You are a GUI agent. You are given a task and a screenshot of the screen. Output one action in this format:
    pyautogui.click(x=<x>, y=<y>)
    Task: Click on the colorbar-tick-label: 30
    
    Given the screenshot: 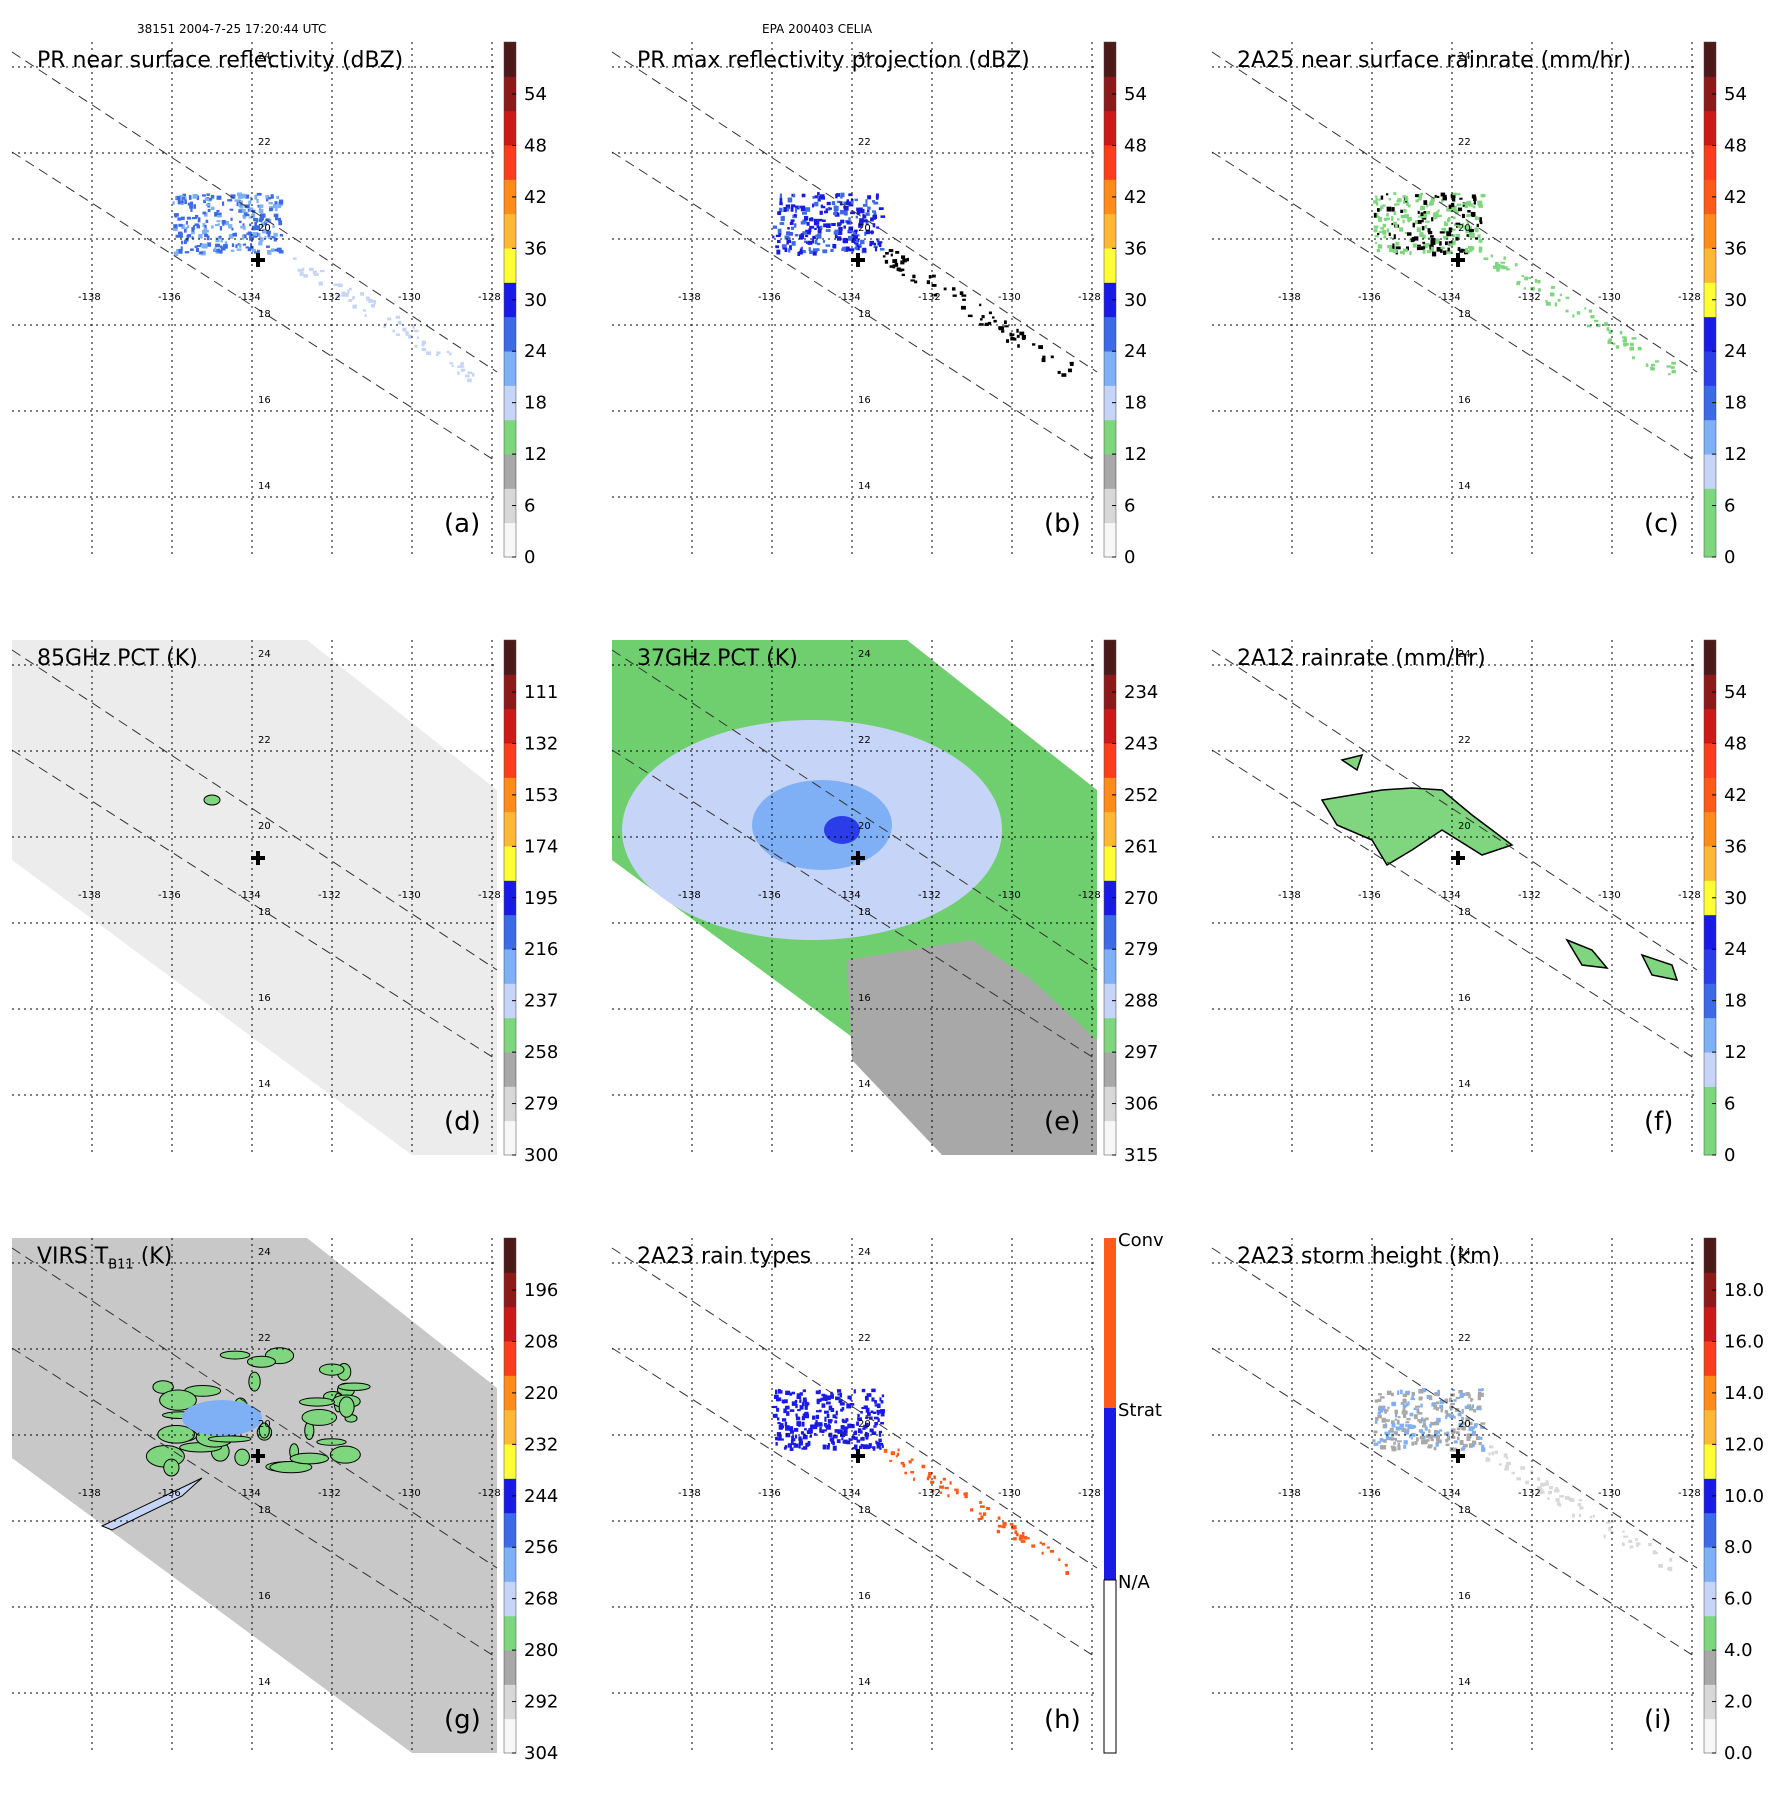 What is the action you would take?
    pyautogui.click(x=1135, y=300)
    